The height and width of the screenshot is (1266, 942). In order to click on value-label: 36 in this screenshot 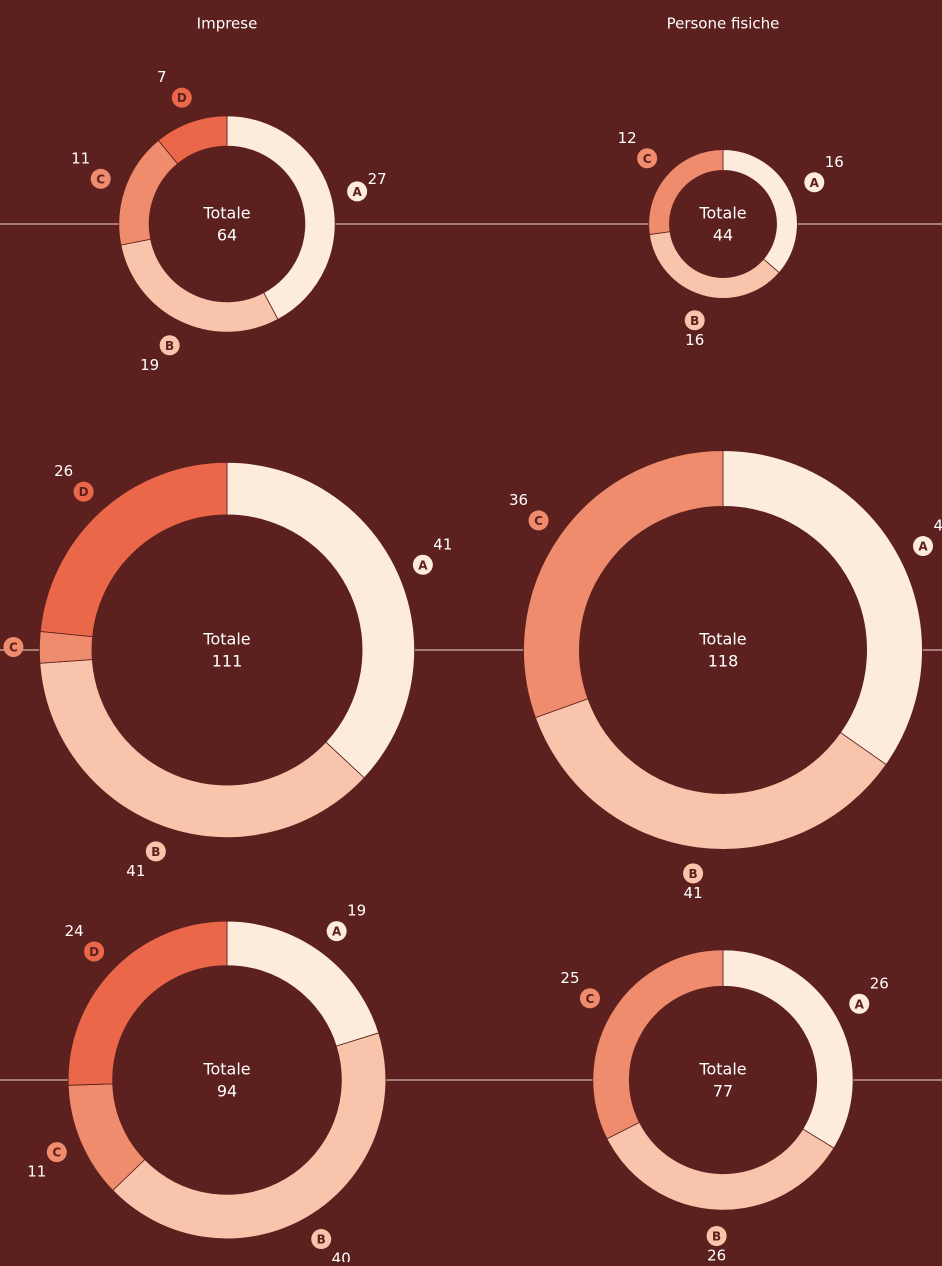, I will do `click(518, 500)`.